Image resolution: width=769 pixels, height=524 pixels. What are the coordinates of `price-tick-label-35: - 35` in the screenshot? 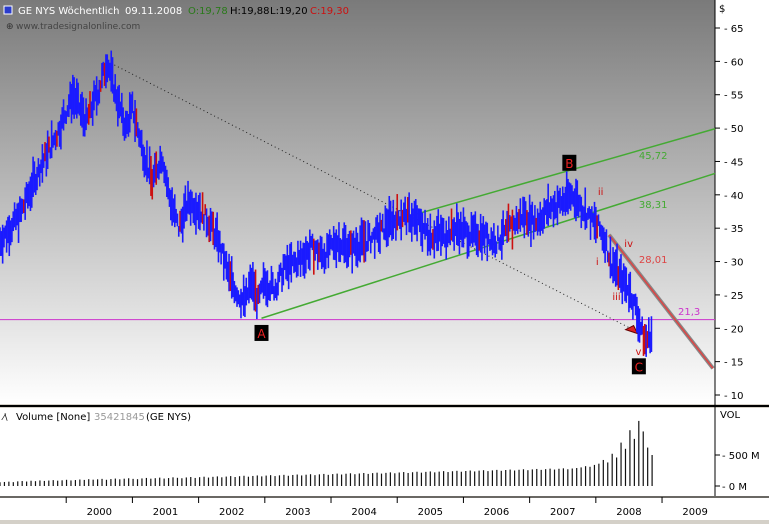 It's located at (734, 229).